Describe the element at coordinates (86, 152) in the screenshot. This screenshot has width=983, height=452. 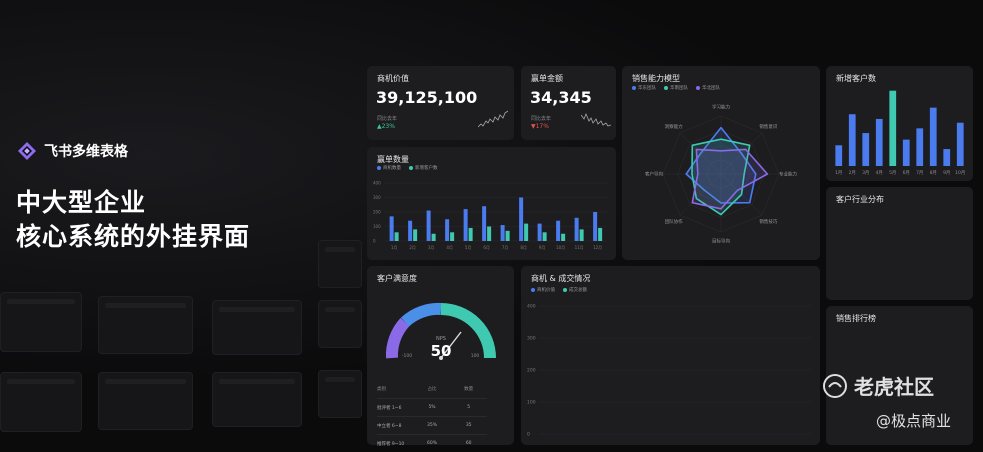
I see `brand-name: 飞书多维表格` at that location.